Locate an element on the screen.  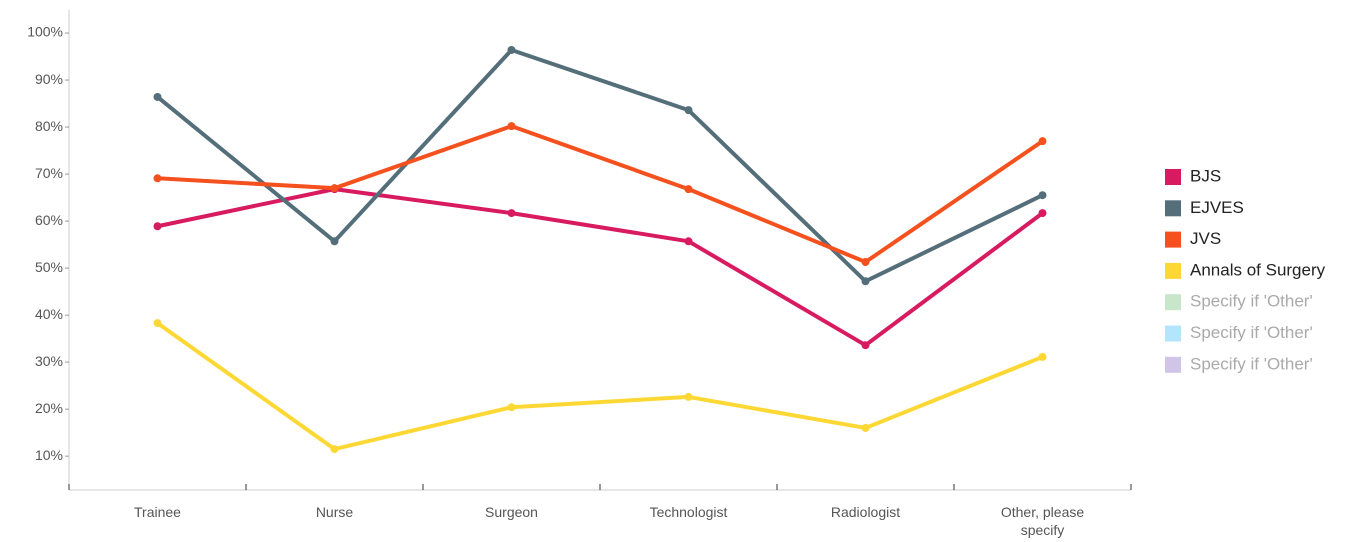
y-tick-label: 60% is located at coordinates (49, 220).